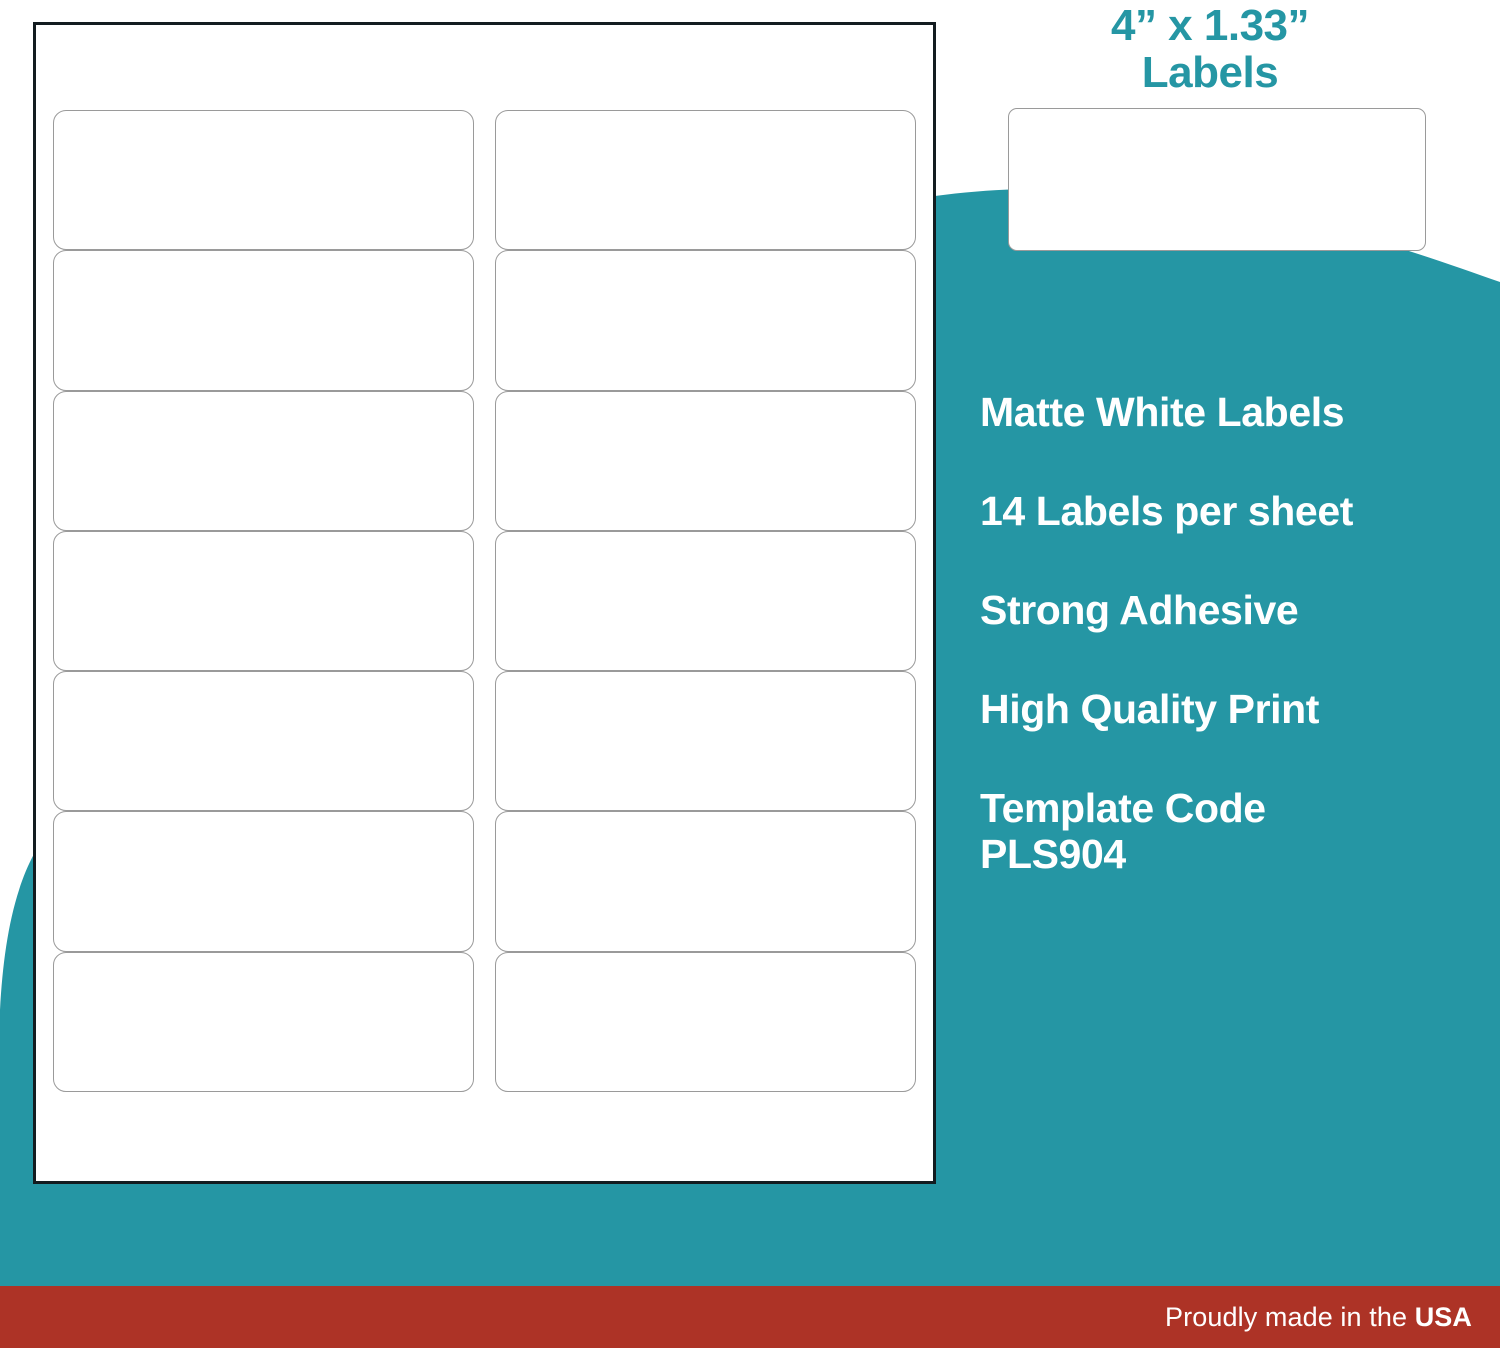 The image size is (1500, 1348). Describe the element at coordinates (1123, 830) in the screenshot. I see `feature-item: Template Code PLS904` at that location.